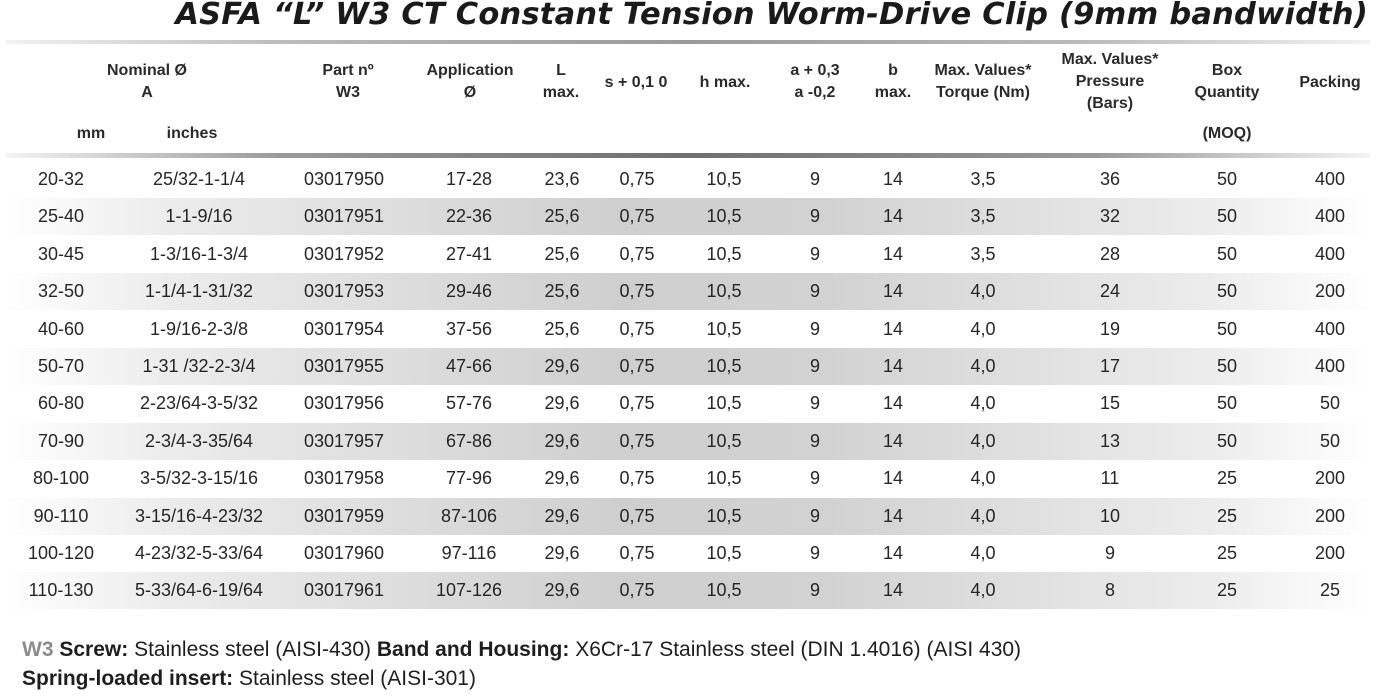 The height and width of the screenshot is (699, 1376). What do you see at coordinates (1110, 403) in the screenshot?
I see `cell-pressure: 15` at bounding box center [1110, 403].